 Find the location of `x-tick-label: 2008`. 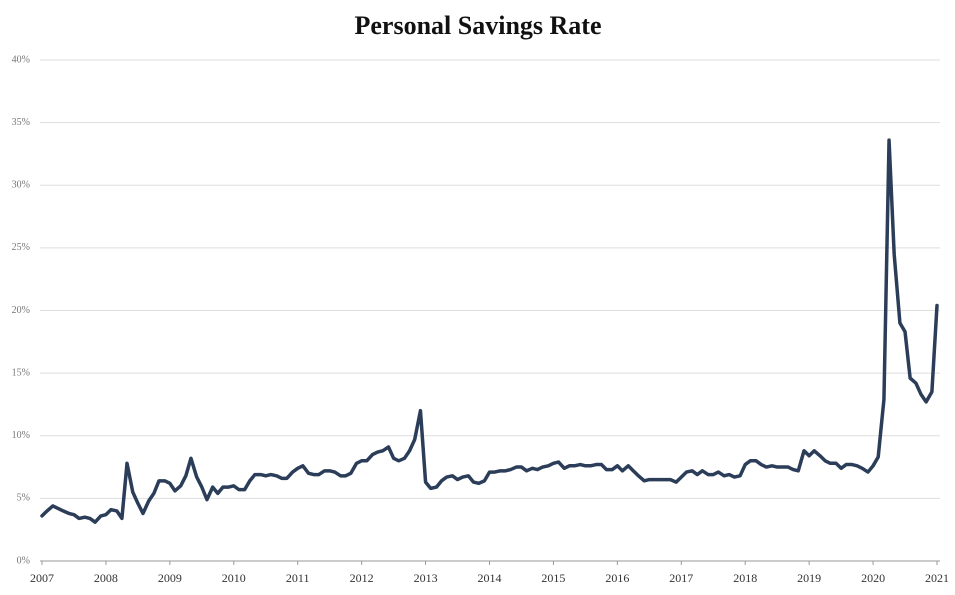

x-tick-label: 2008 is located at coordinates (106, 578).